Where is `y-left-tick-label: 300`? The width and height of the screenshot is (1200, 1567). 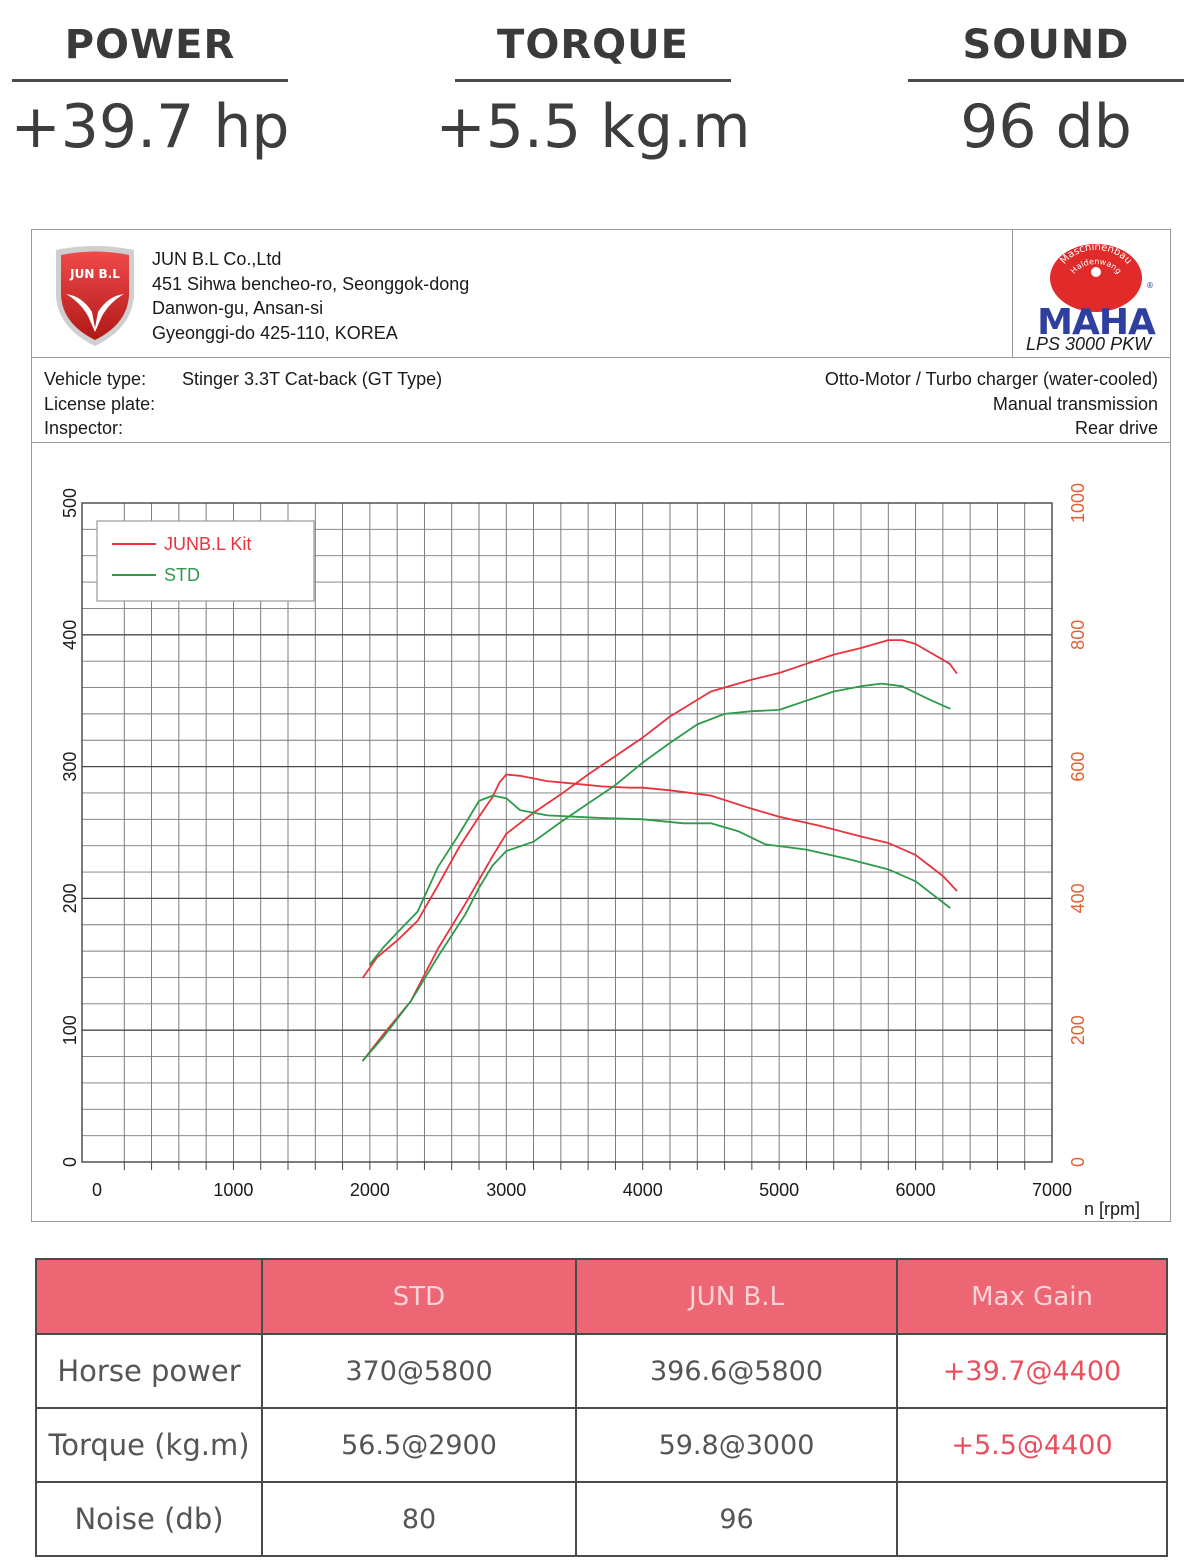 y-left-tick-label: 300 is located at coordinates (70, 767).